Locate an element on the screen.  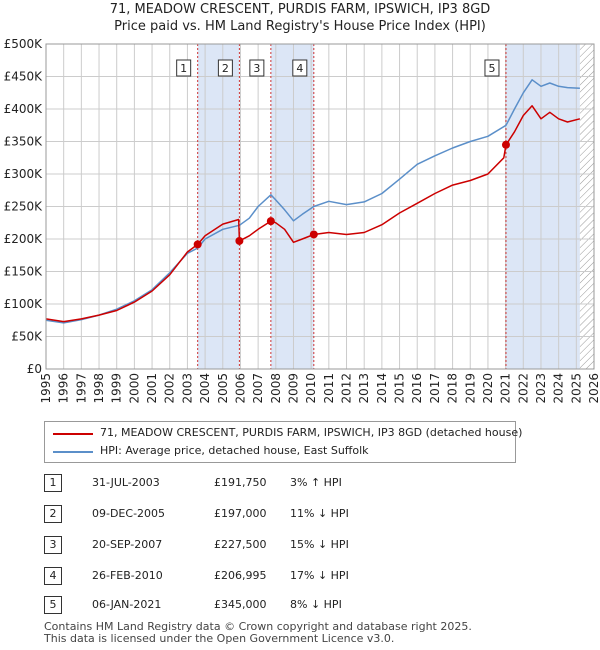
x-tick-label: 2005 is located at coordinates (223, 388).